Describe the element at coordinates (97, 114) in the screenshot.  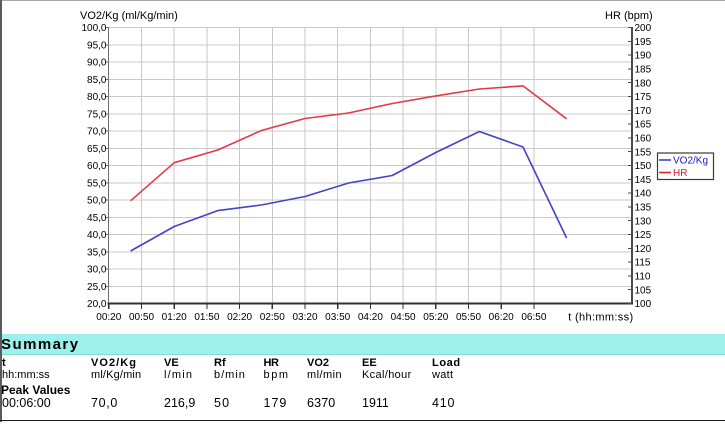
I see `svg-text: 75,0` at that location.